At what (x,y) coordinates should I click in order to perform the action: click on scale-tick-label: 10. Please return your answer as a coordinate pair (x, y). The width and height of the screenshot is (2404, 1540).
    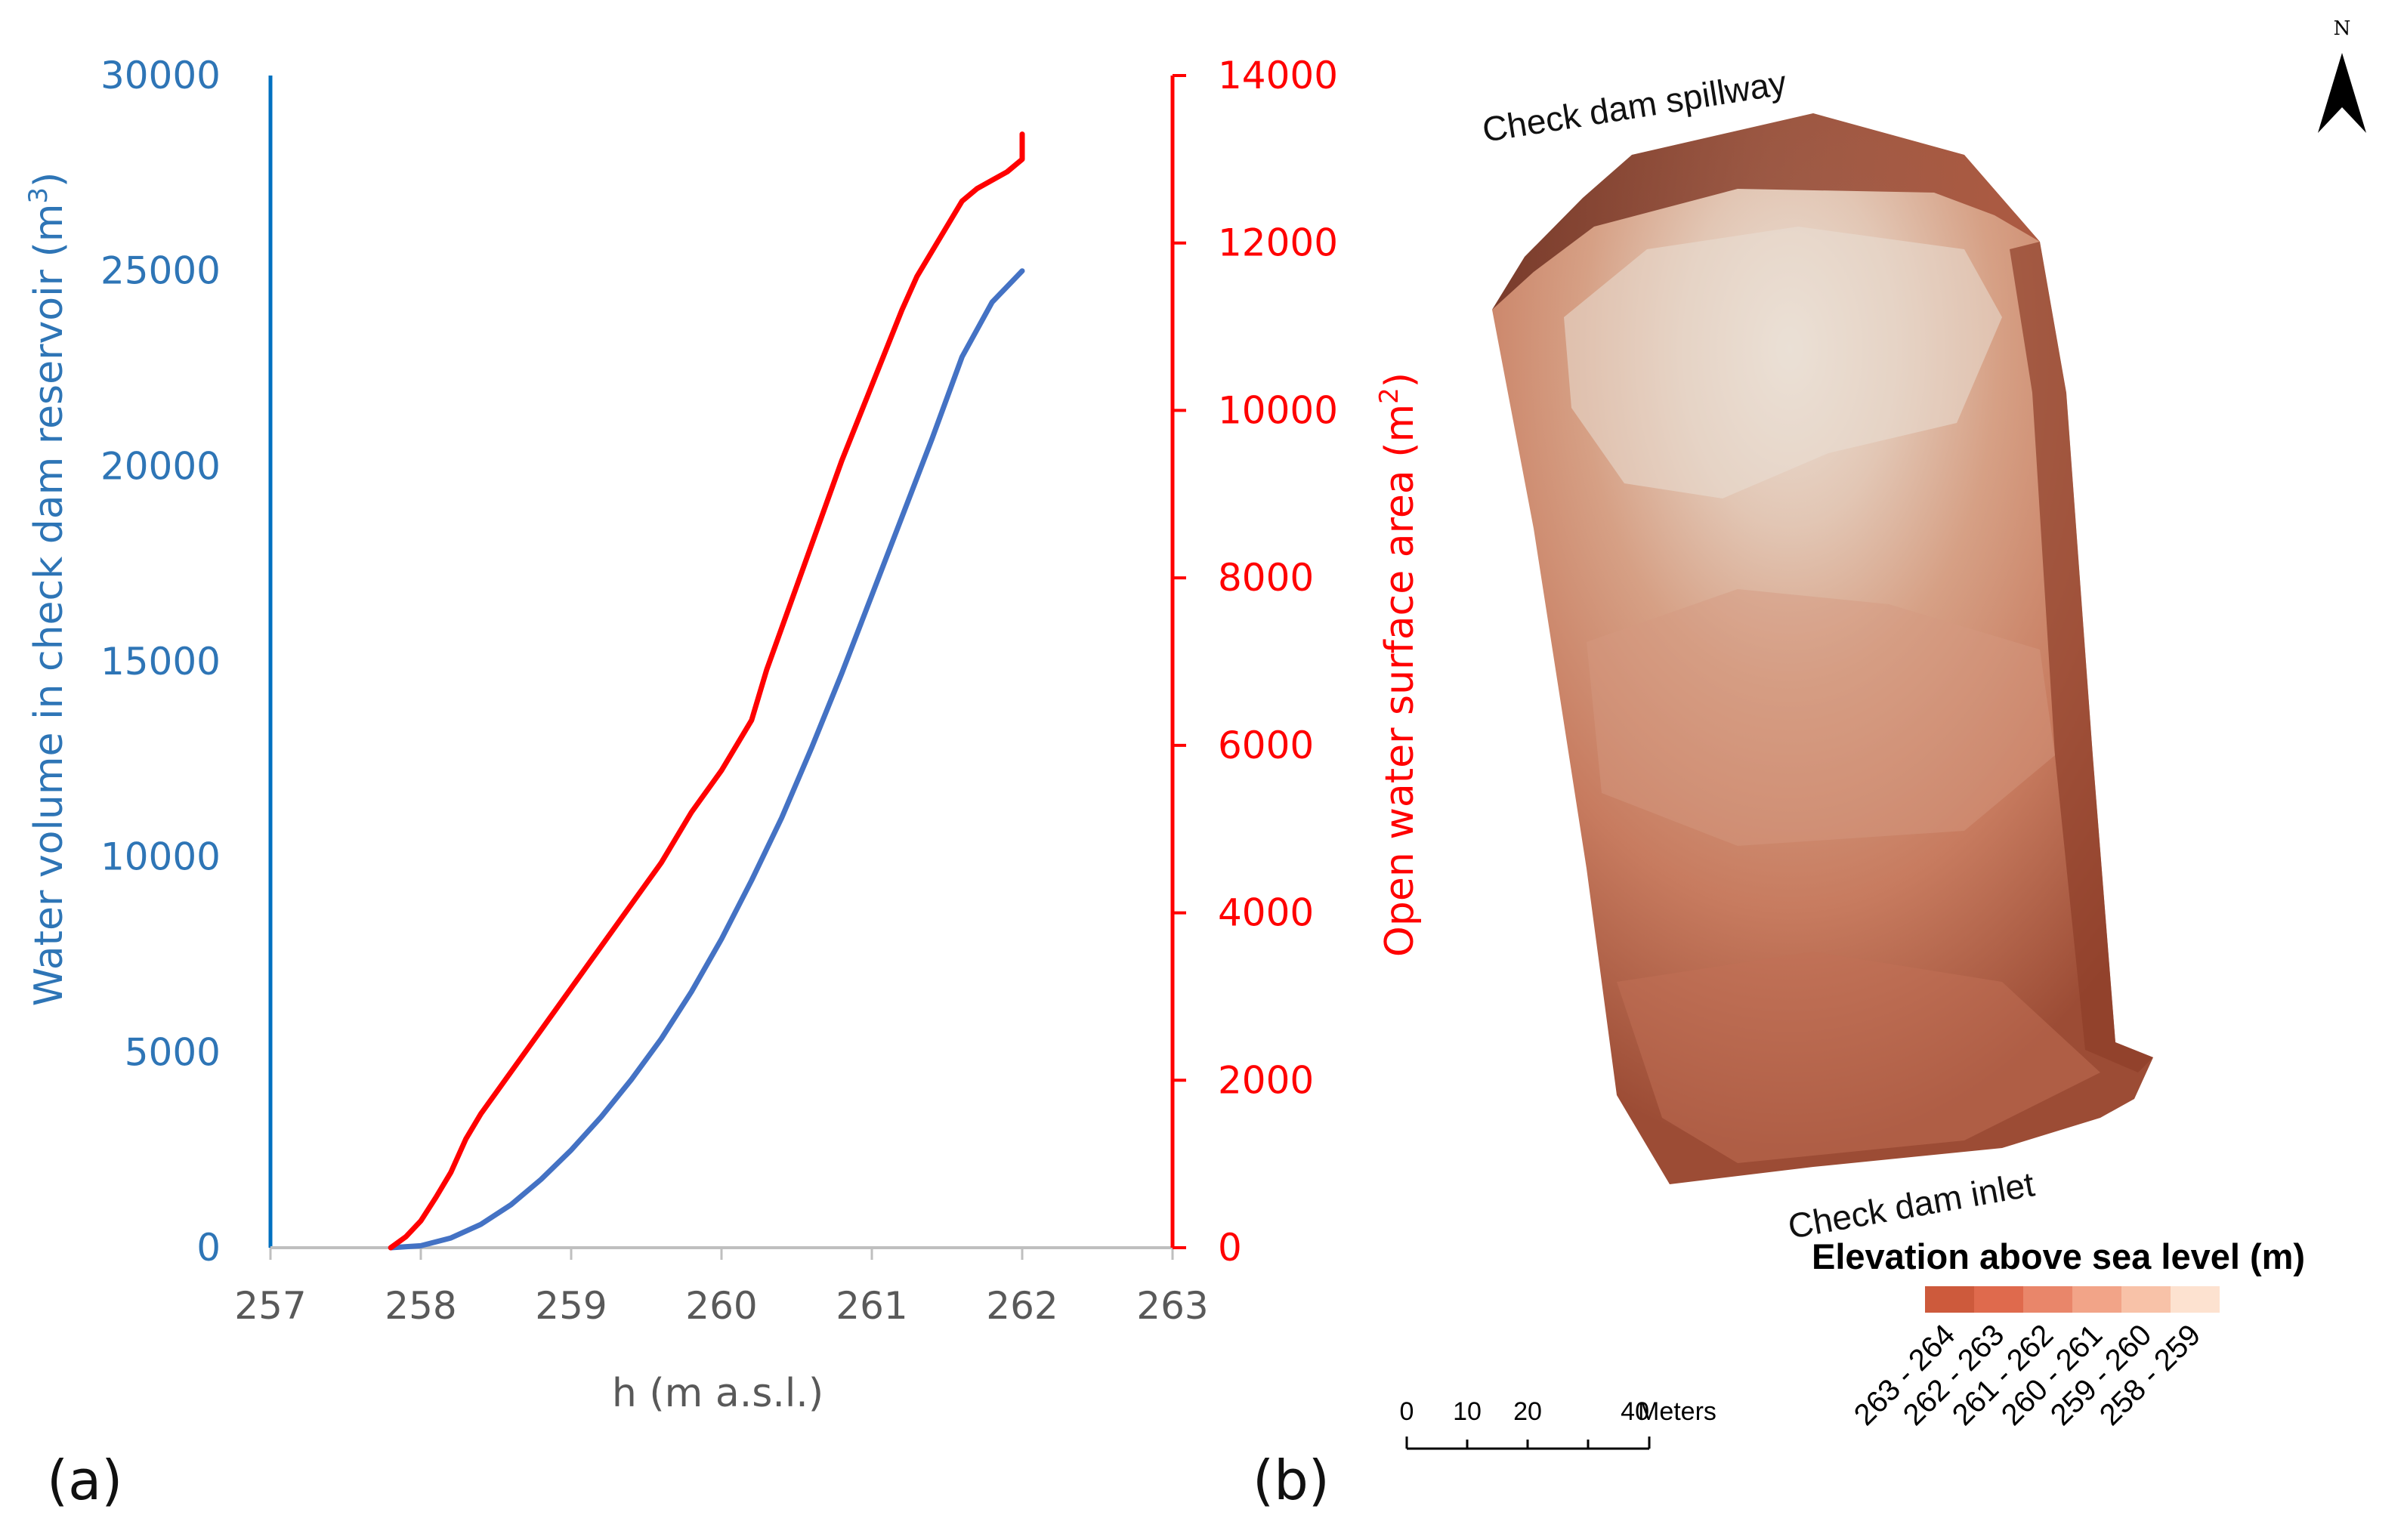
    Looking at the image, I should click on (1467, 1412).